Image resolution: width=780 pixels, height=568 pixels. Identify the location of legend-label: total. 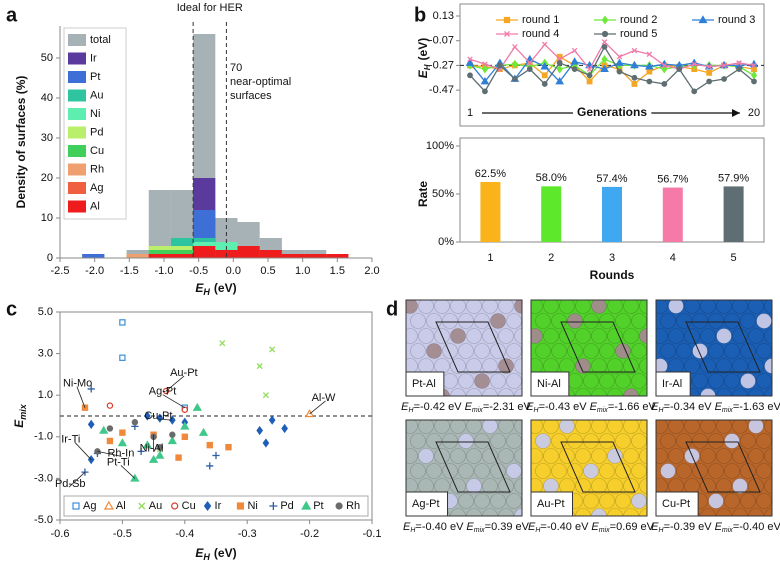
(100, 40).